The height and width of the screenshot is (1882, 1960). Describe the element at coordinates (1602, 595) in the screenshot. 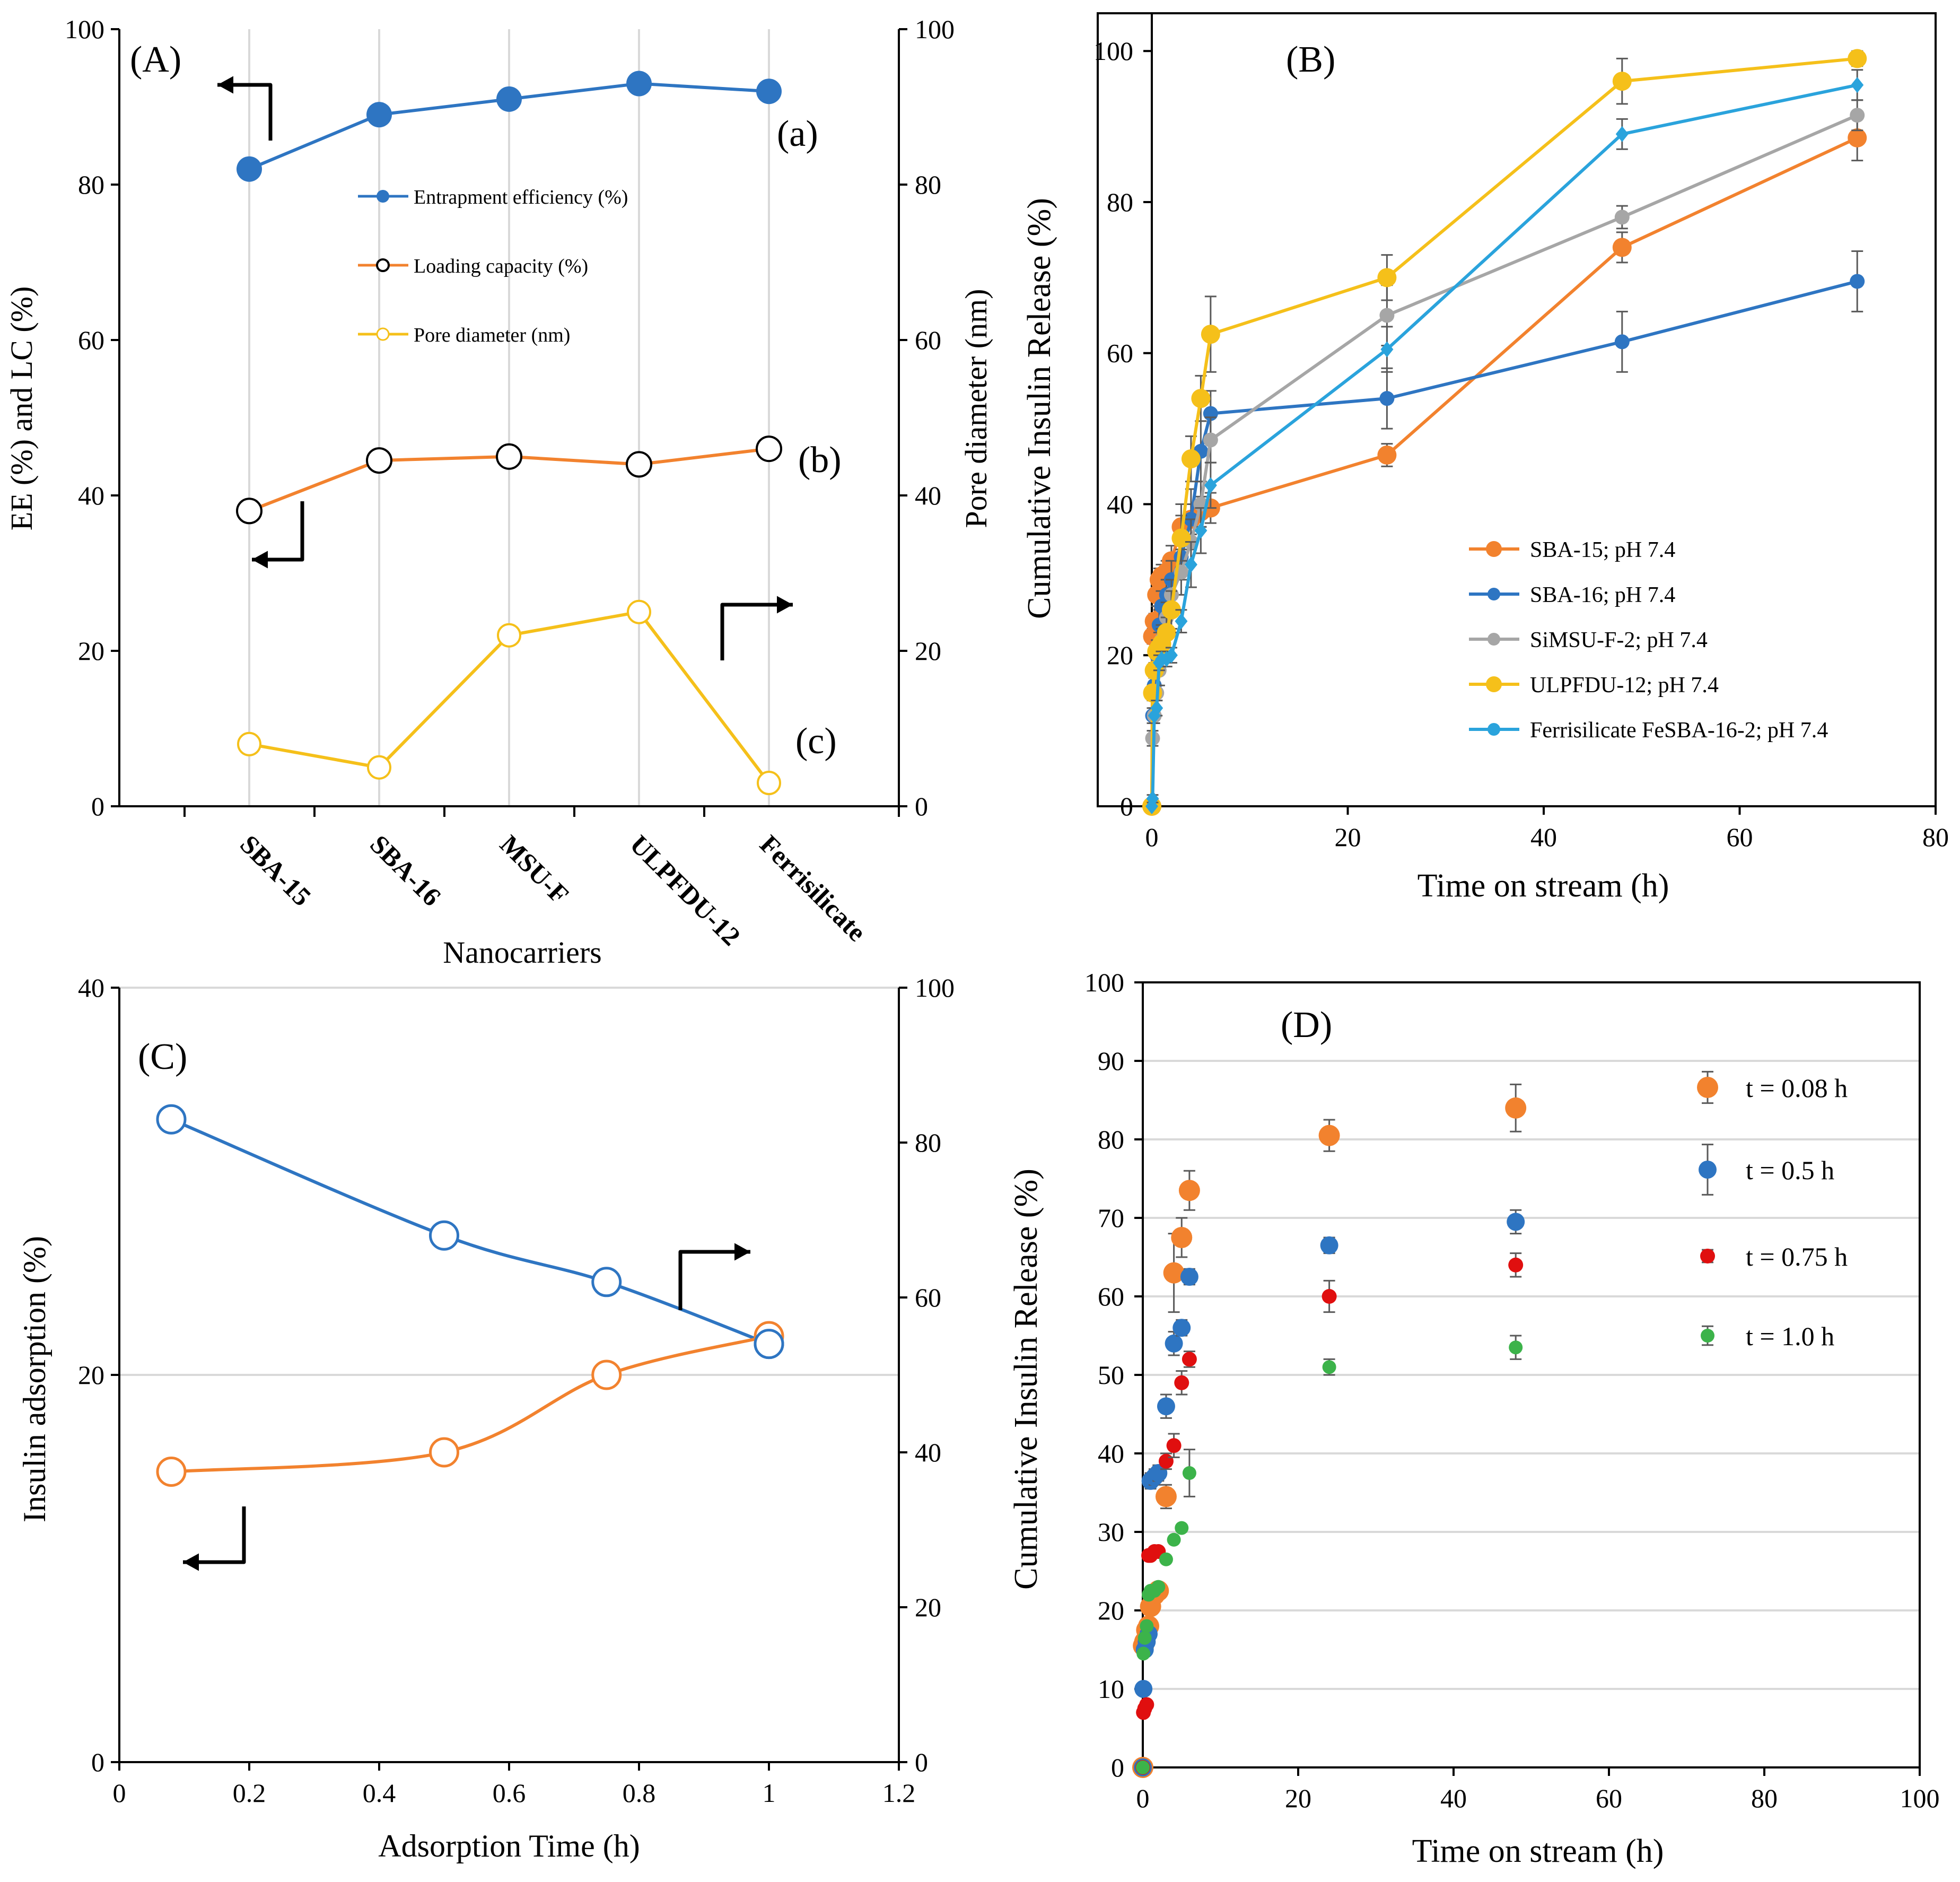

I see `legend-label: SBA-16; pH 7.4` at that location.